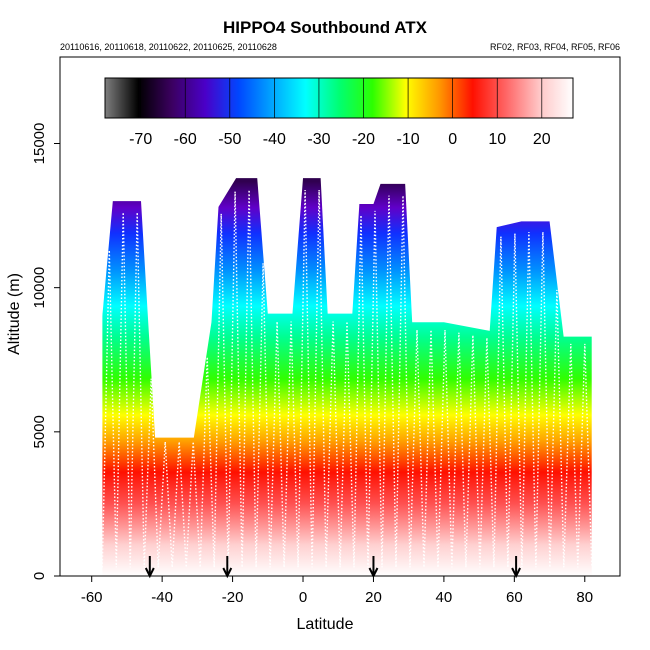 The width and height of the screenshot is (650, 650). I want to click on x-tick-label: -40, so click(162, 597).